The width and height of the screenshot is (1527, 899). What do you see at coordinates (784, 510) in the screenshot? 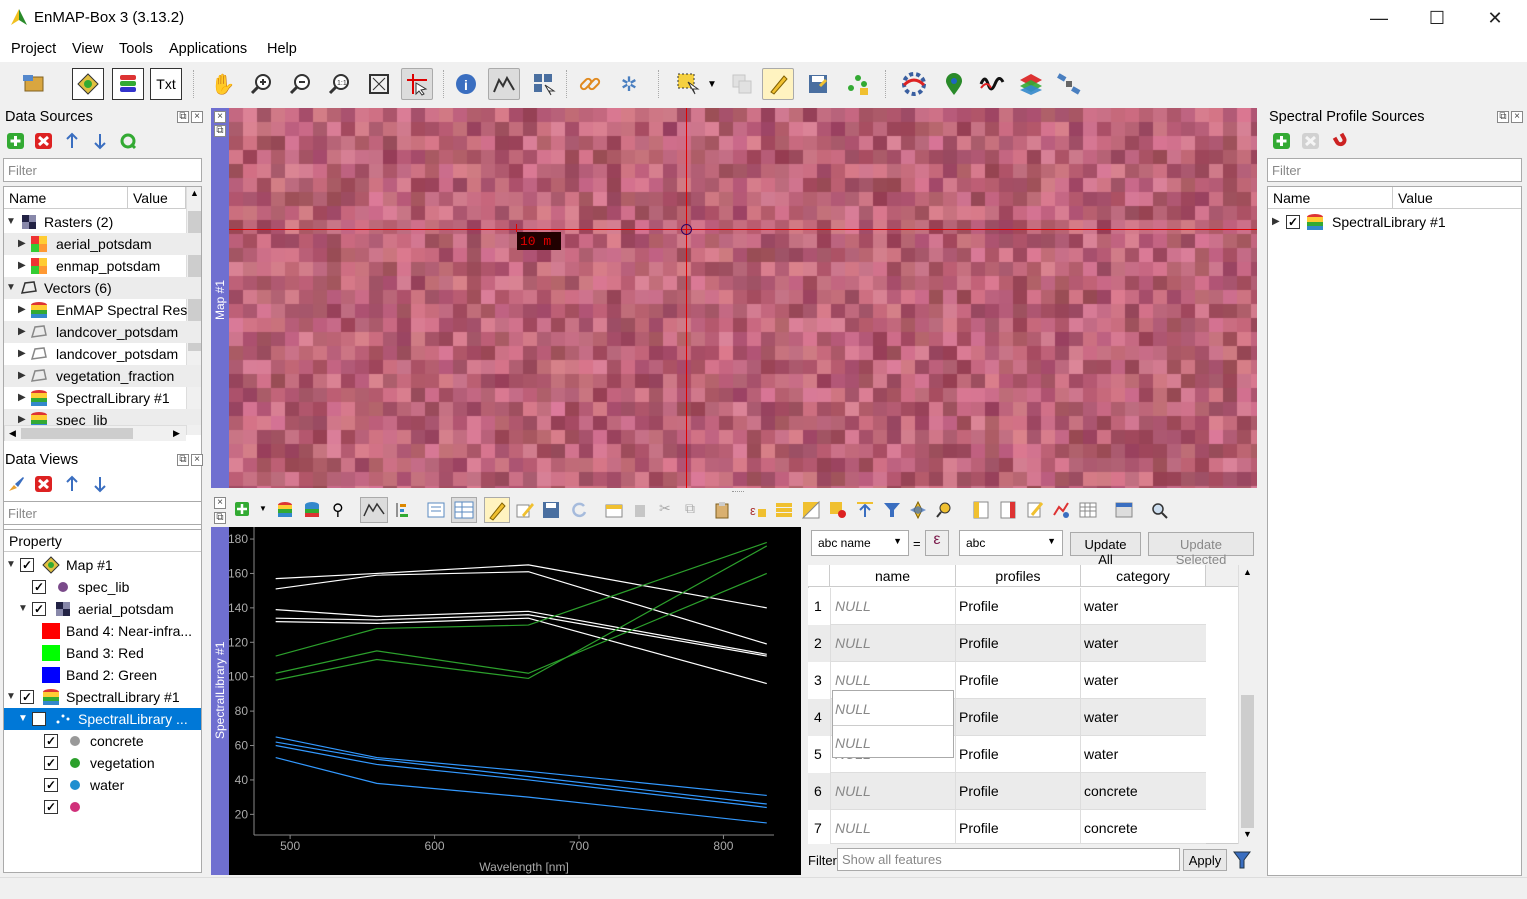
I see `select-all-icon` at bounding box center [784, 510].